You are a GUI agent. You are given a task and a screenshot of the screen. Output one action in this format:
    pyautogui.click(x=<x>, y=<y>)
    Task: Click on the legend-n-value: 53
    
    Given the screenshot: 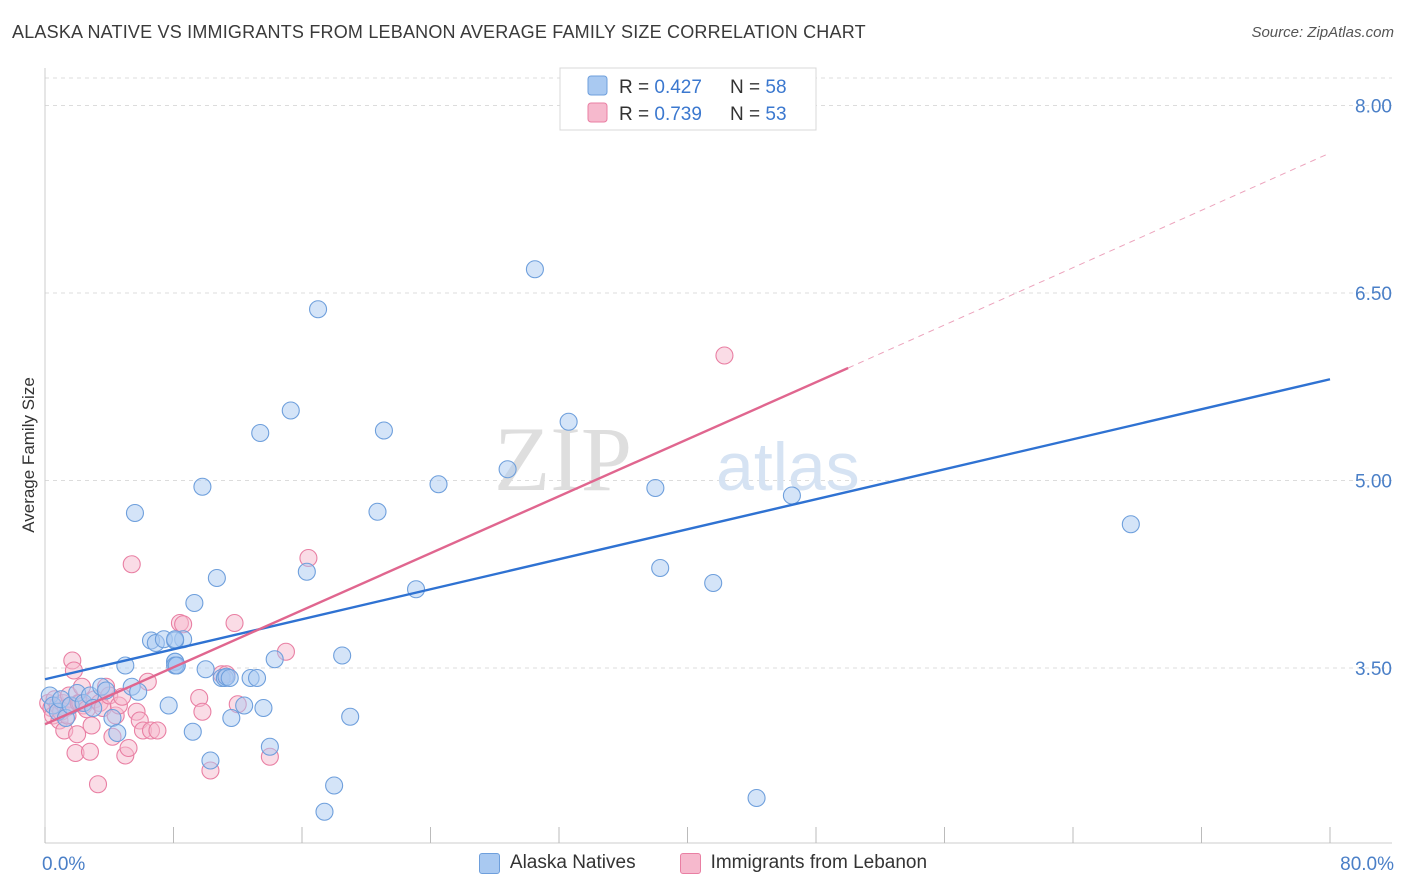 What is the action you would take?
    pyautogui.click(x=775, y=114)
    